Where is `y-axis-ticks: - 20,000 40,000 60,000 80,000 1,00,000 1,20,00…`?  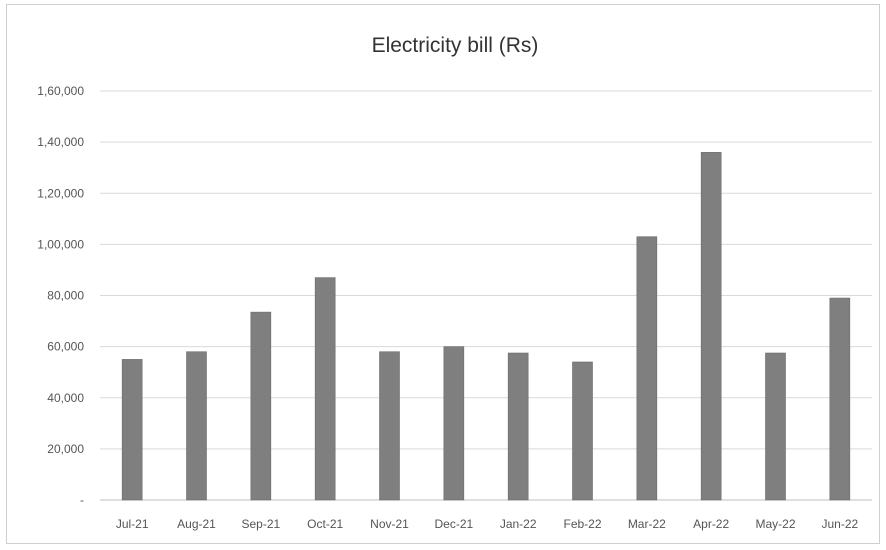
y-axis-ticks: - 20,000 40,000 60,000 80,000 1,00,000 1,20,00… is located at coordinates (60, 295).